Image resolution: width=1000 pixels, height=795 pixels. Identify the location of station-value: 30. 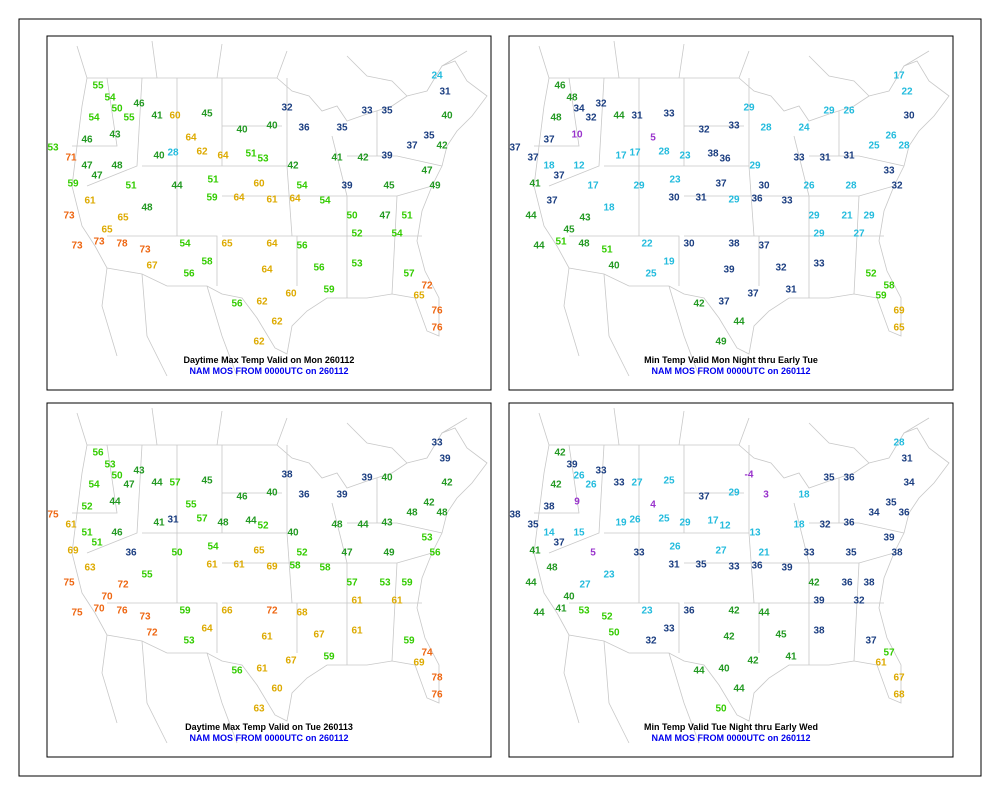
(674, 198).